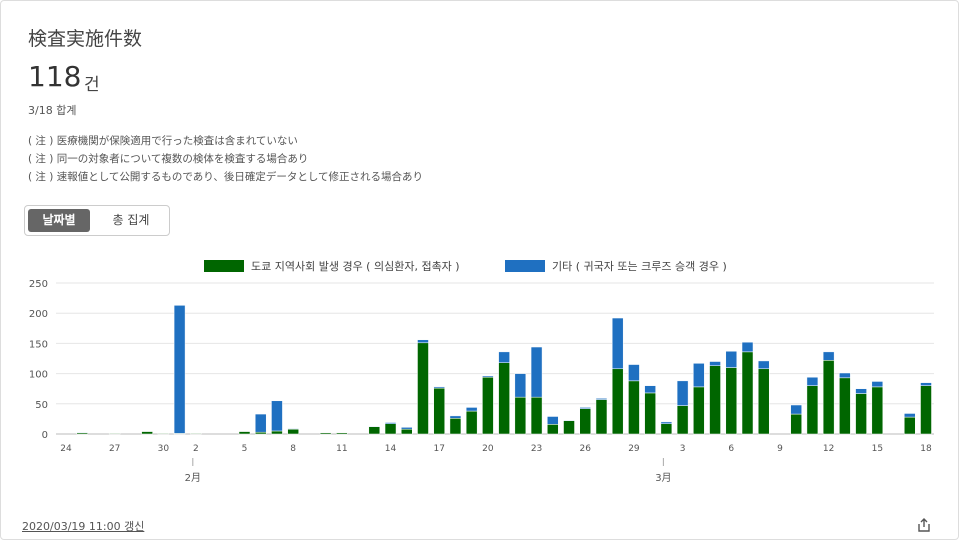  What do you see at coordinates (525, 266) in the screenshot?
I see `legend-swatch` at bounding box center [525, 266].